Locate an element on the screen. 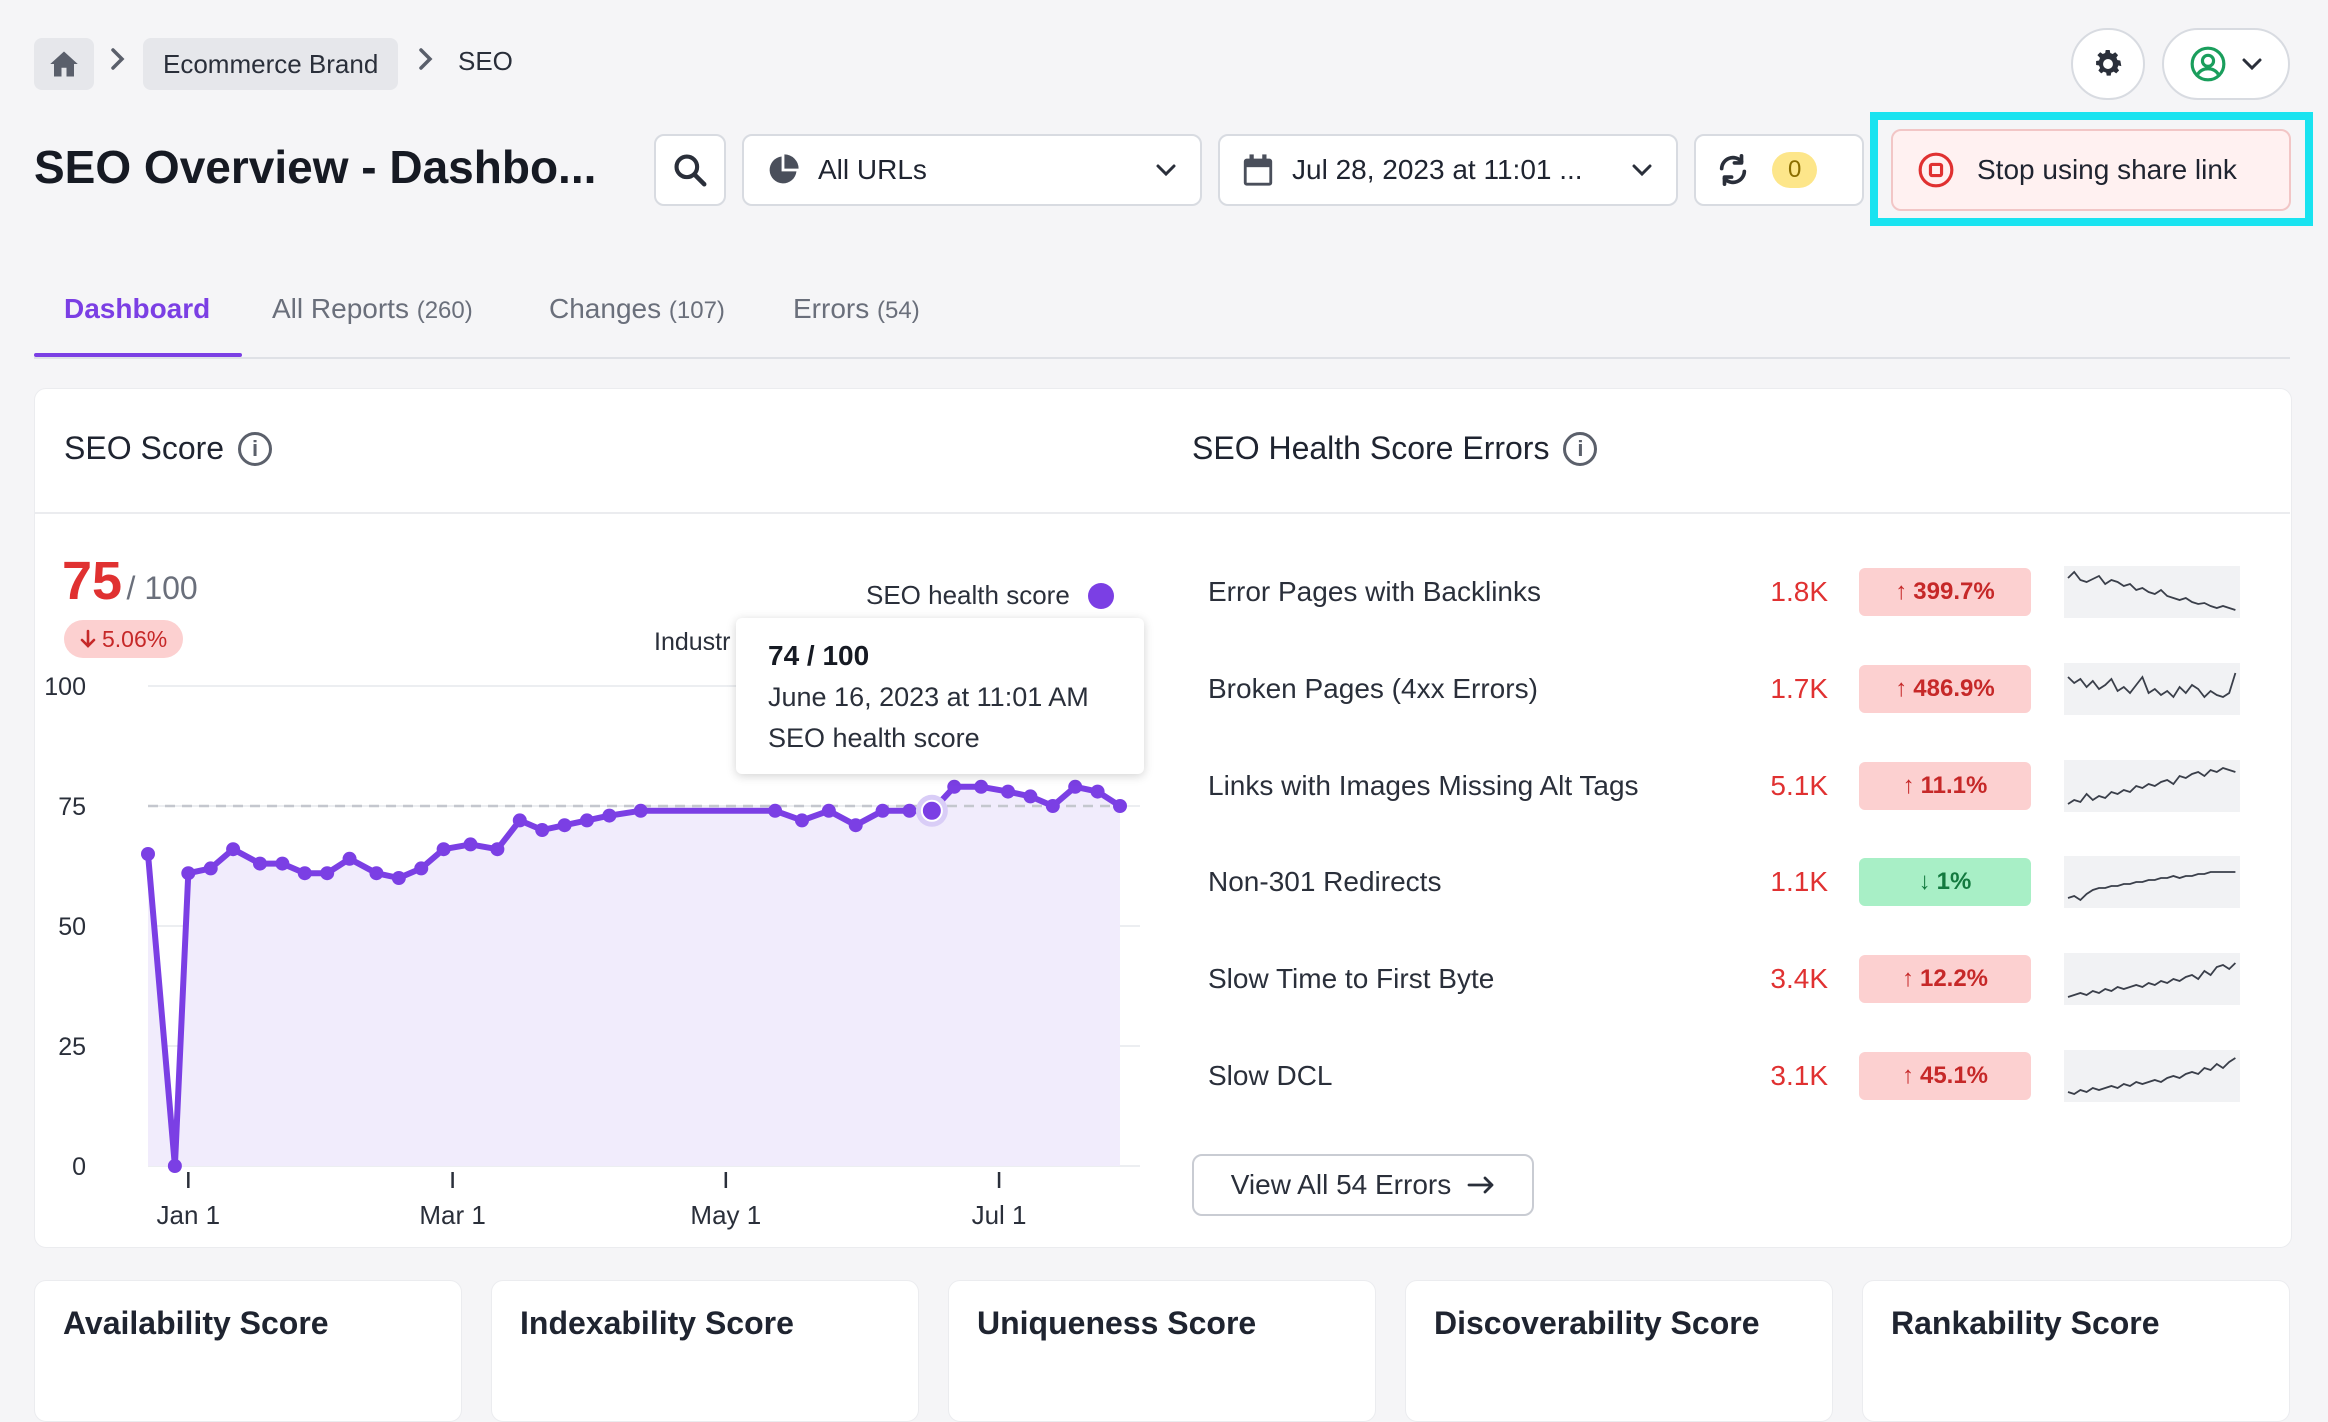  score-card-discoverability: Discoverability Score is located at coordinates (1619, 1351).